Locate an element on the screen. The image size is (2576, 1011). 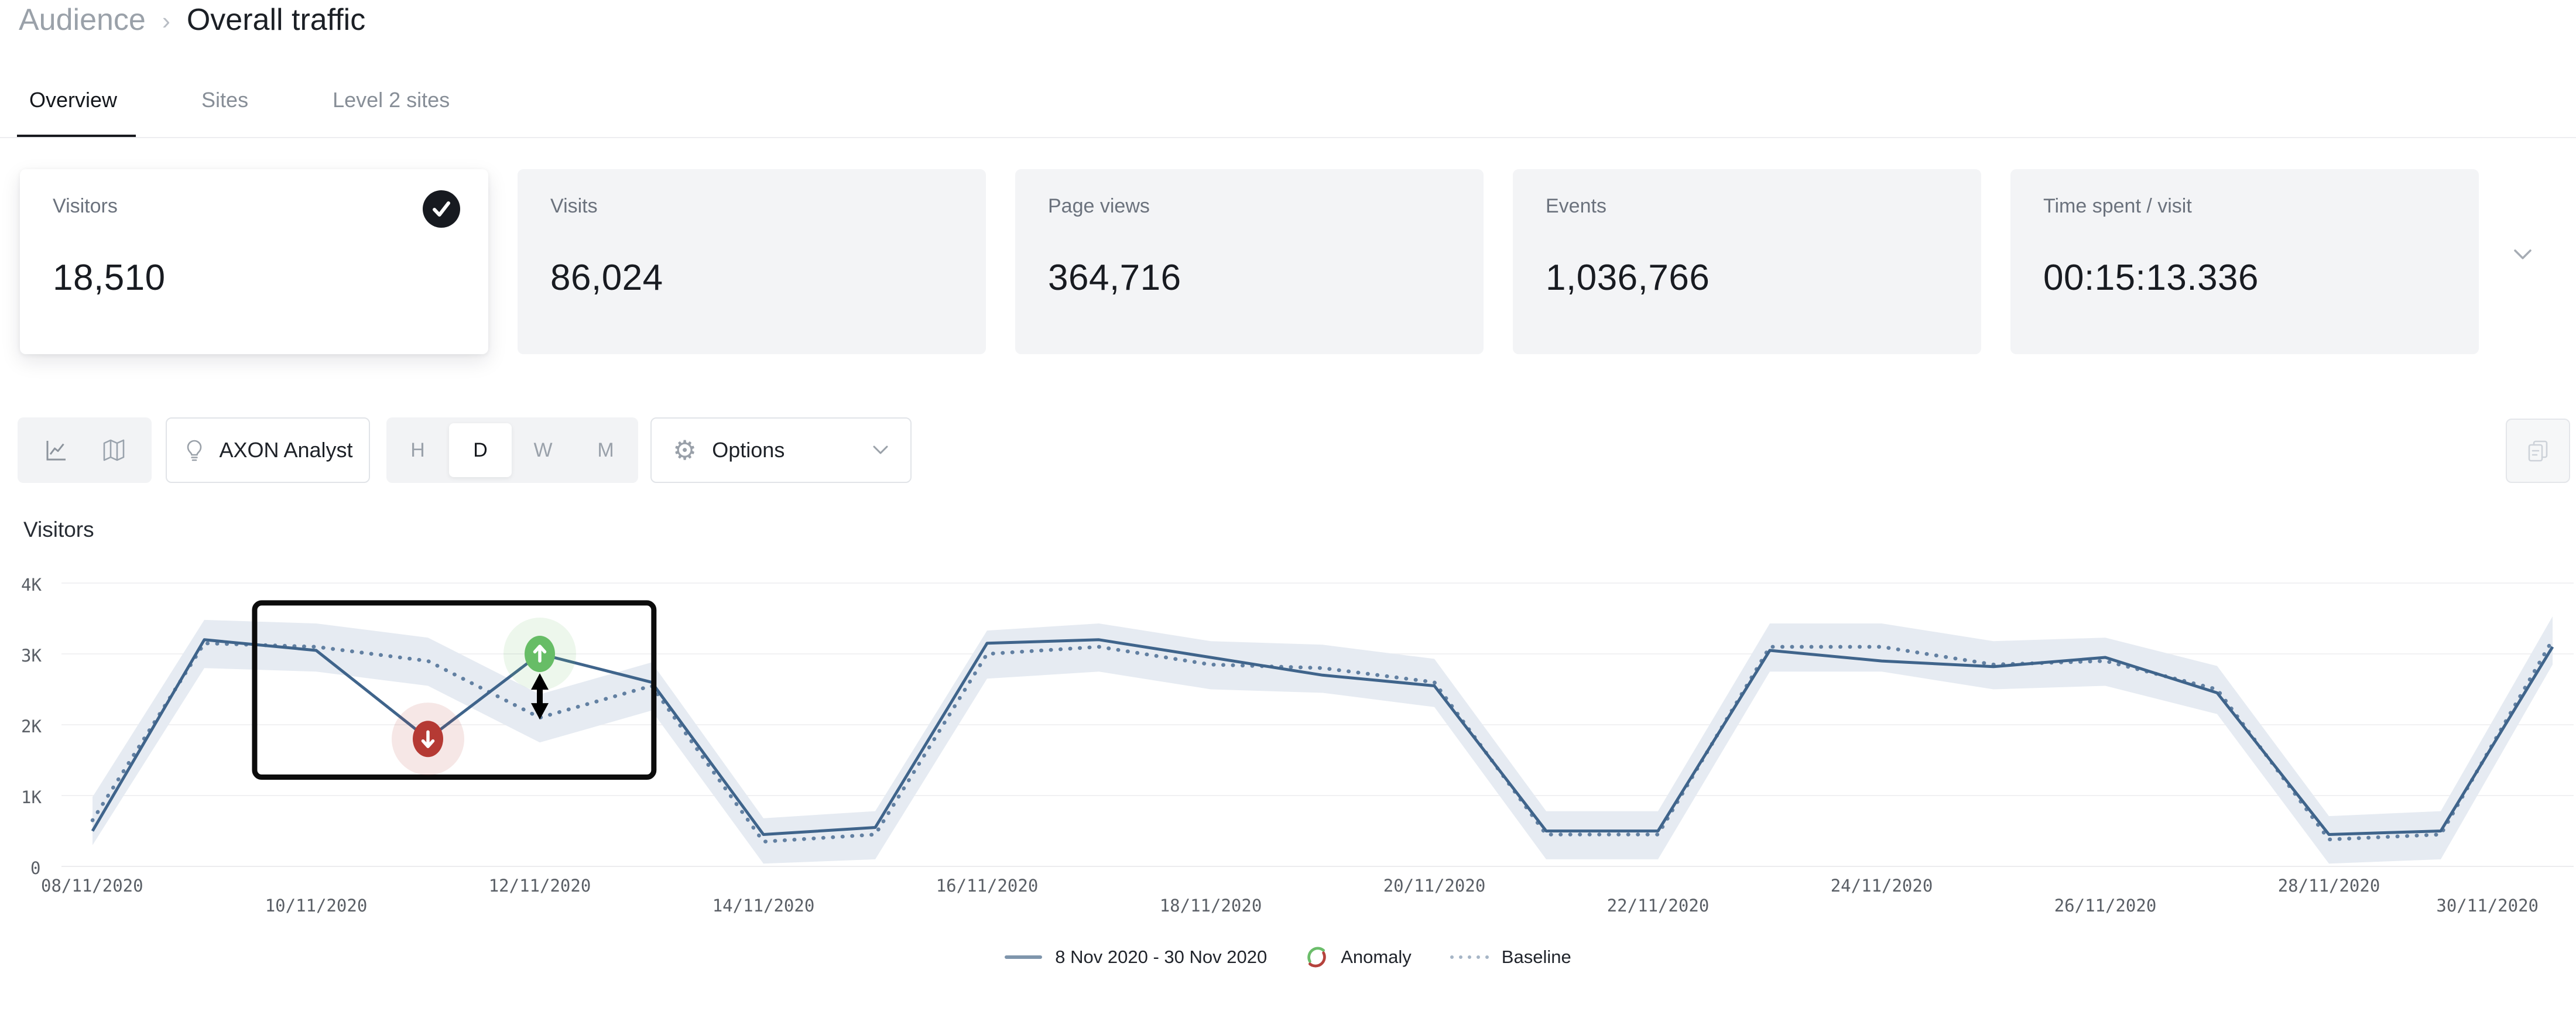
anomaly-marker-down is located at coordinates (428, 739).